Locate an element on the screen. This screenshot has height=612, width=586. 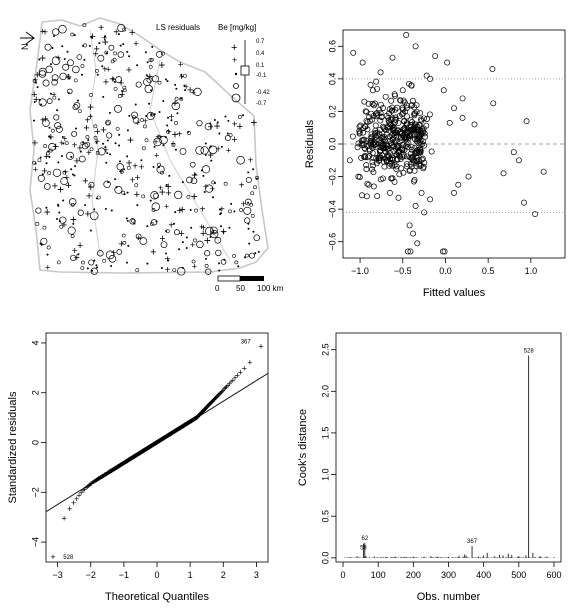
y-tick-label: −0.2 is located at coordinates (332, 177).